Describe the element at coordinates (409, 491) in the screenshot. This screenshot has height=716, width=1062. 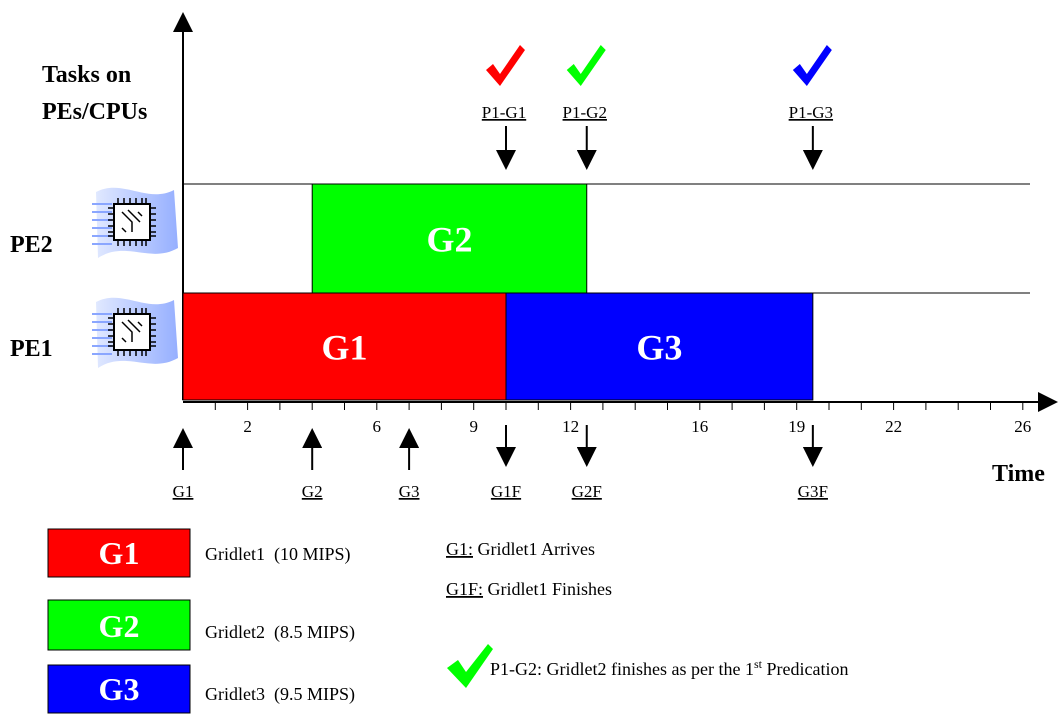
I see `arrival-label: G3` at that location.